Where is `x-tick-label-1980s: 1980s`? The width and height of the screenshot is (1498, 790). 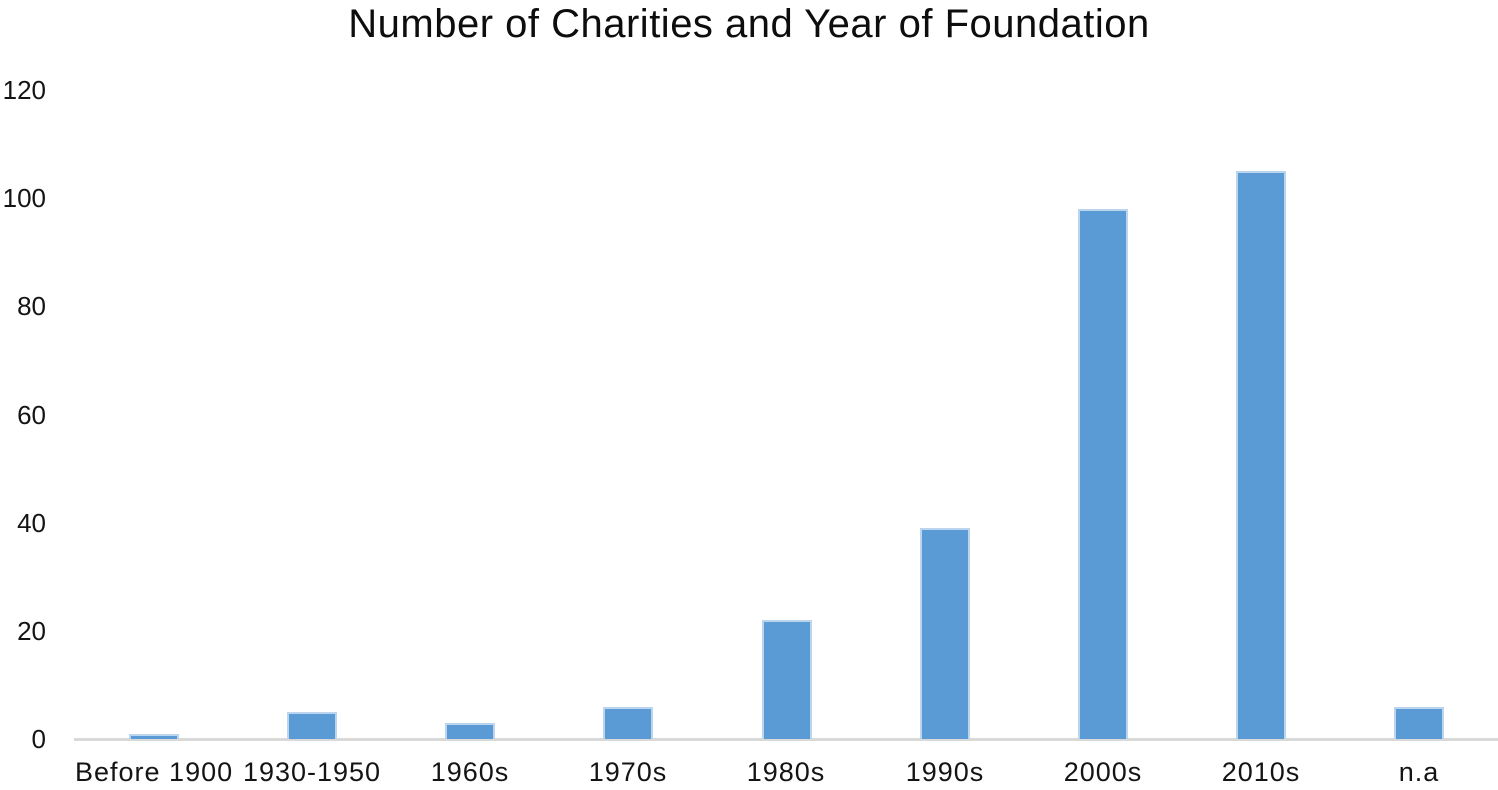 x-tick-label-1980s: 1980s is located at coordinates (786, 772).